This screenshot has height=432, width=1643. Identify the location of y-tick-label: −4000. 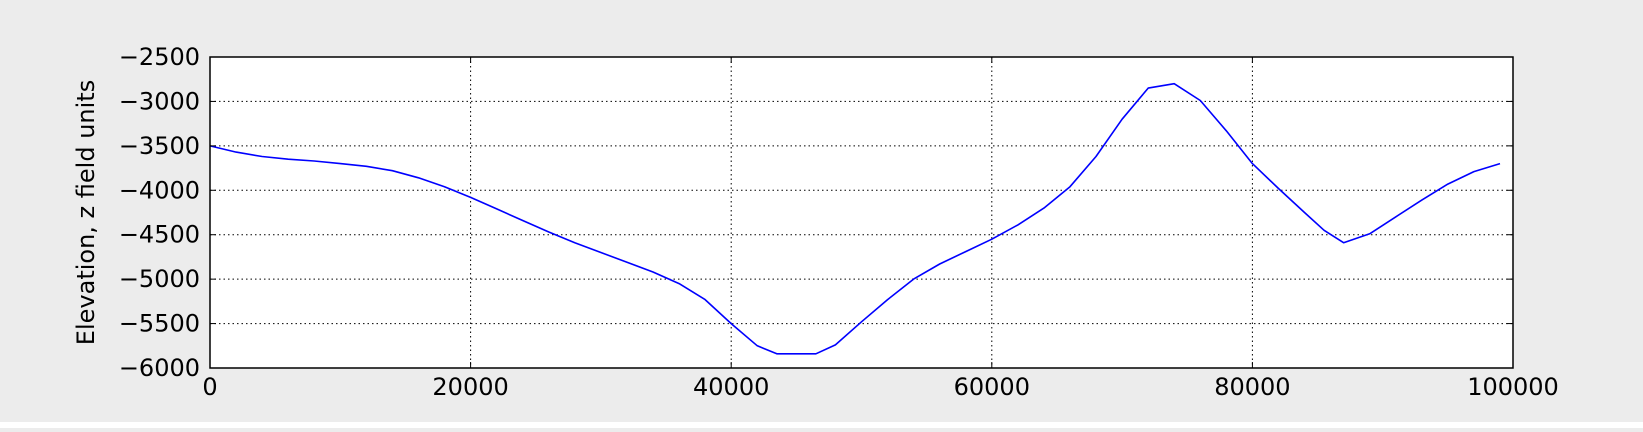
(159, 190).